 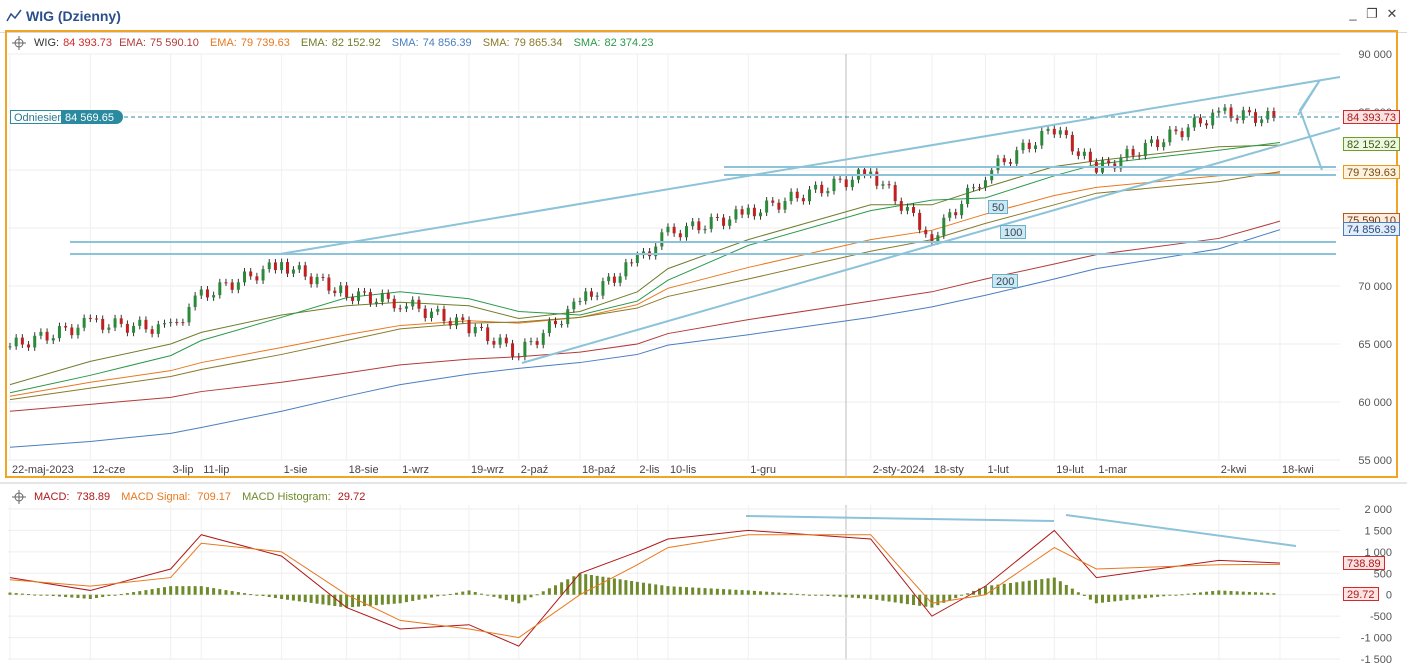 I want to click on macd-trend-line, so click(x=900, y=518).